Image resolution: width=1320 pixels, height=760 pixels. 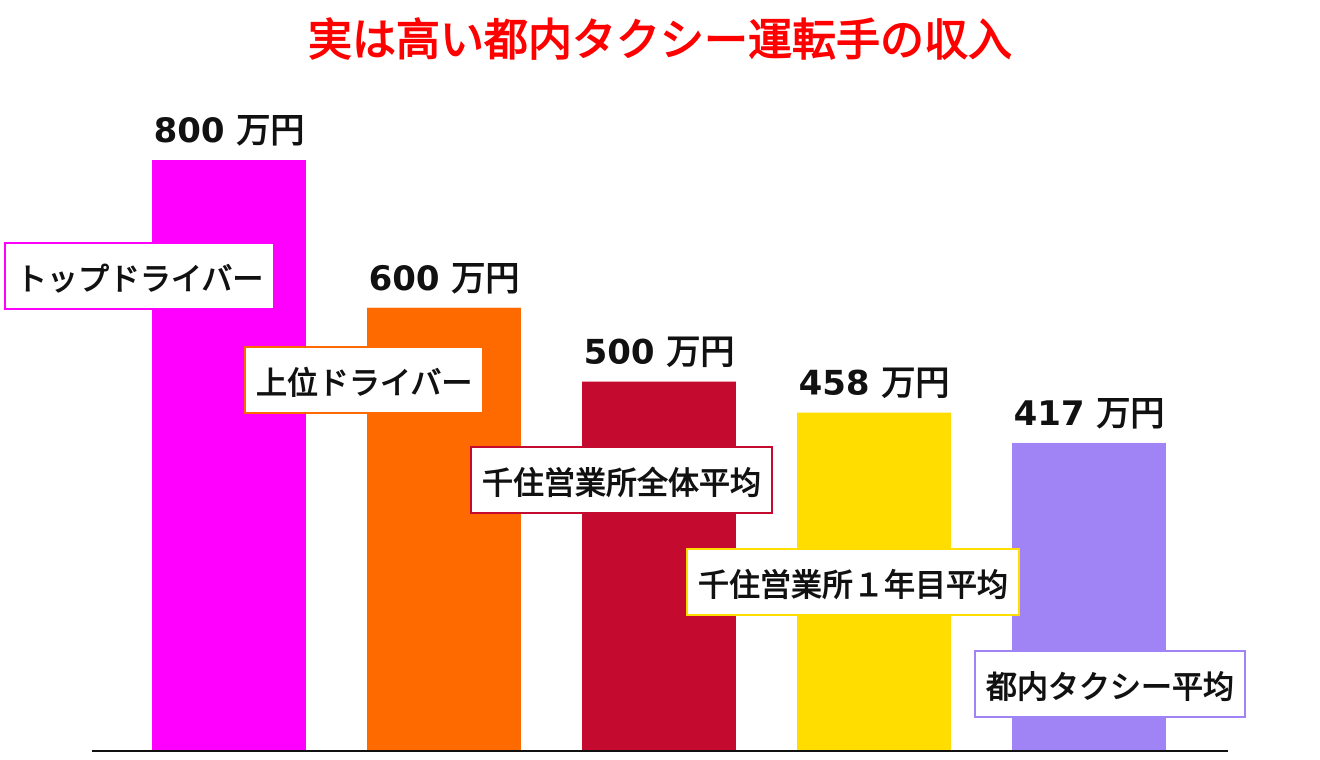 I want to click on chart-title: 実は高い都内タクシー運転手の収入, so click(x=660, y=40).